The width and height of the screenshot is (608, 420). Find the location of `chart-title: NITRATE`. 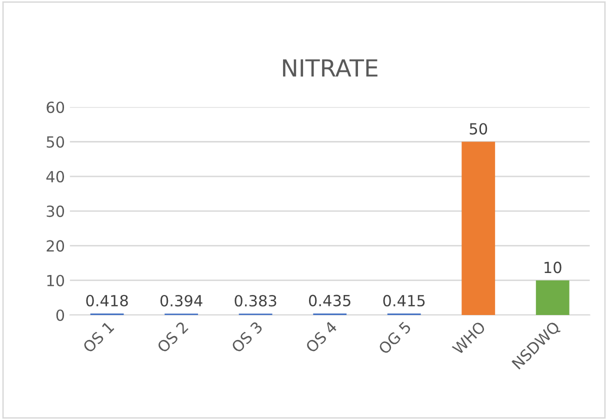

chart-title: NITRATE is located at coordinates (330, 68).